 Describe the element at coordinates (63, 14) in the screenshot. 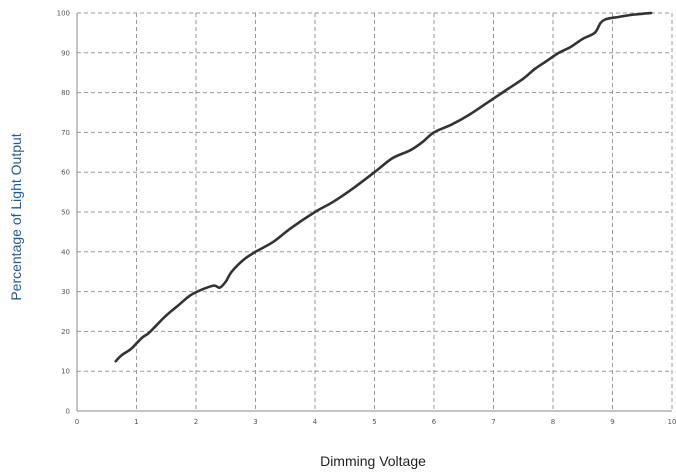

I see `y-tick-label: 100` at that location.